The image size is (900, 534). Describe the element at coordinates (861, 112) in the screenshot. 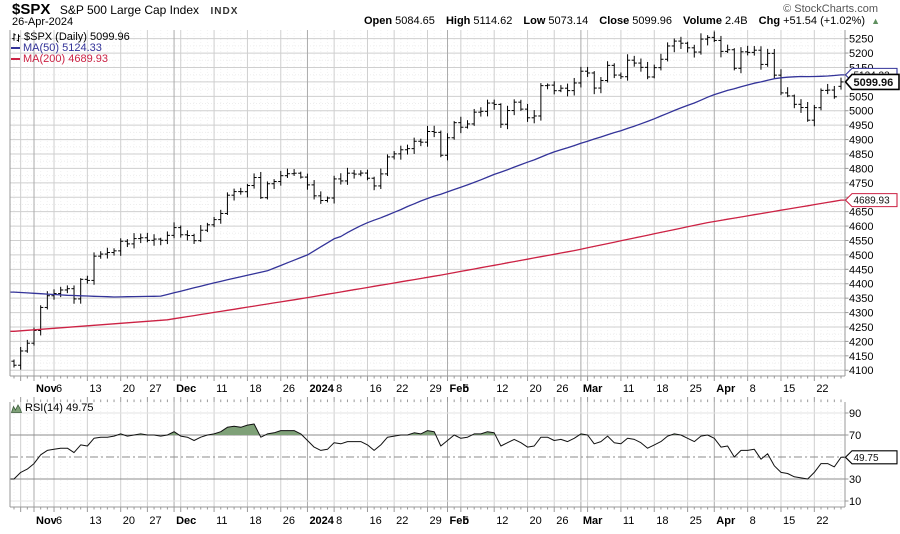

I see `svg-text: 5000` at that location.